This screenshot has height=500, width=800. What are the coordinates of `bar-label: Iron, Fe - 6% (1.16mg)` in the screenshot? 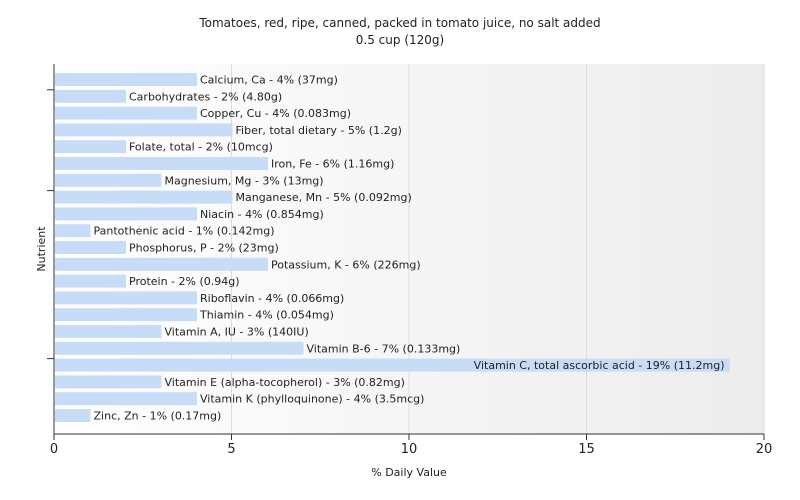 It's located at (332, 164).